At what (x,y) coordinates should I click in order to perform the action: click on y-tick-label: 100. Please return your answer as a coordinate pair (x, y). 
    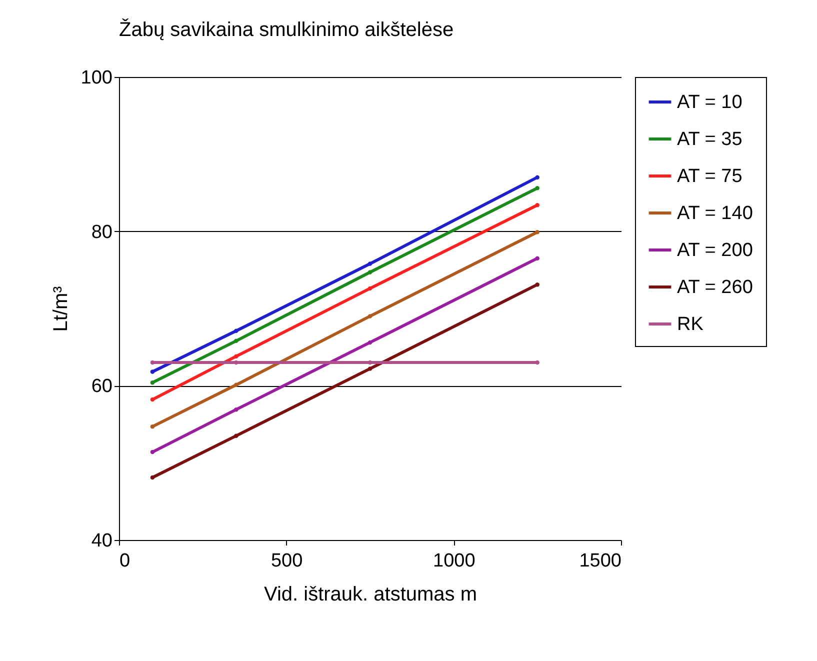
    Looking at the image, I should click on (96, 78).